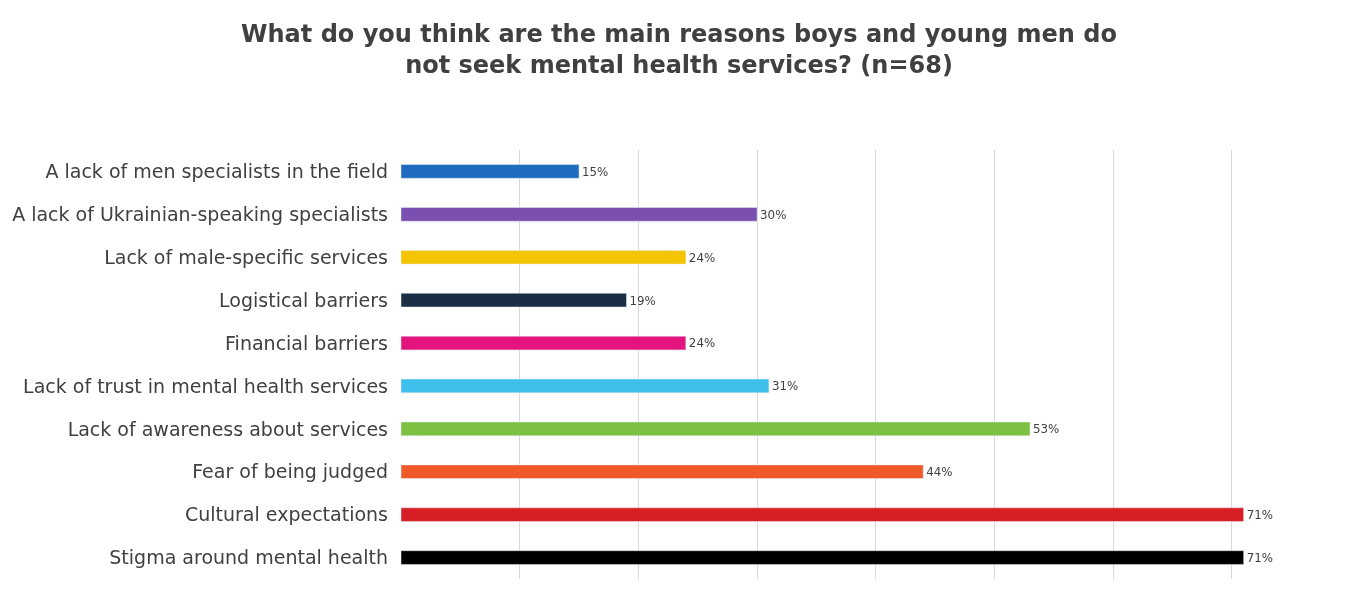  Describe the element at coordinates (290, 471) in the screenshot. I see `y-tick-label: Fear of being judged` at that location.